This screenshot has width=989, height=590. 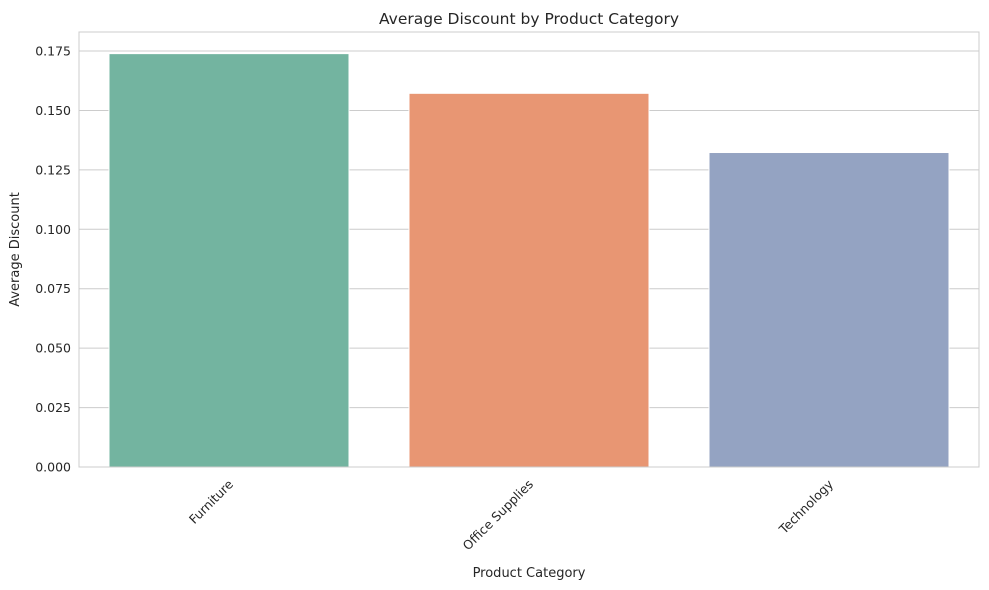 I want to click on bar-technology, so click(x=829, y=310).